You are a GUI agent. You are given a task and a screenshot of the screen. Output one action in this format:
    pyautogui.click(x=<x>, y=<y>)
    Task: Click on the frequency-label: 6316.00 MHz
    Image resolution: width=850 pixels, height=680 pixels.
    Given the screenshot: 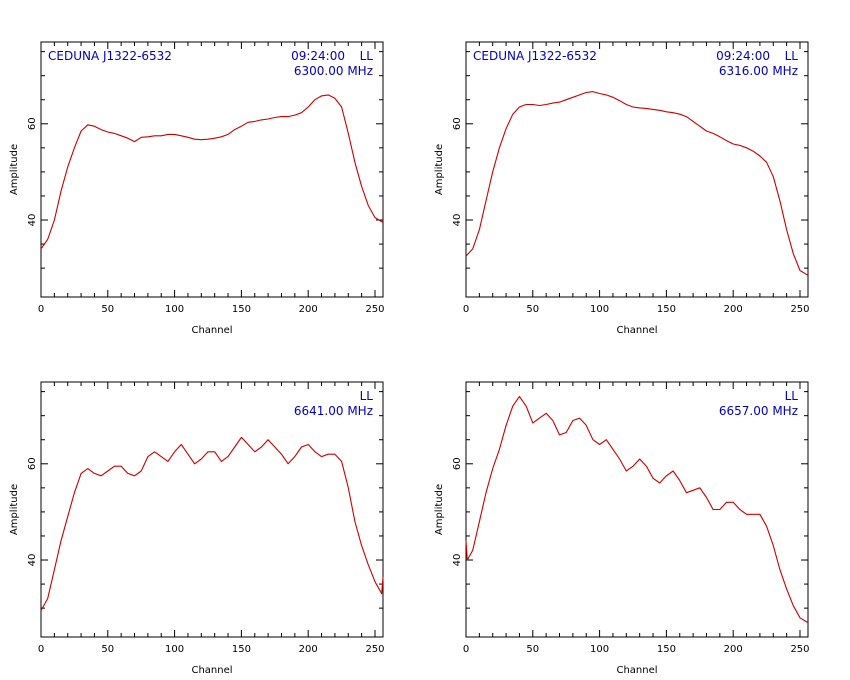 What is the action you would take?
    pyautogui.click(x=758, y=71)
    